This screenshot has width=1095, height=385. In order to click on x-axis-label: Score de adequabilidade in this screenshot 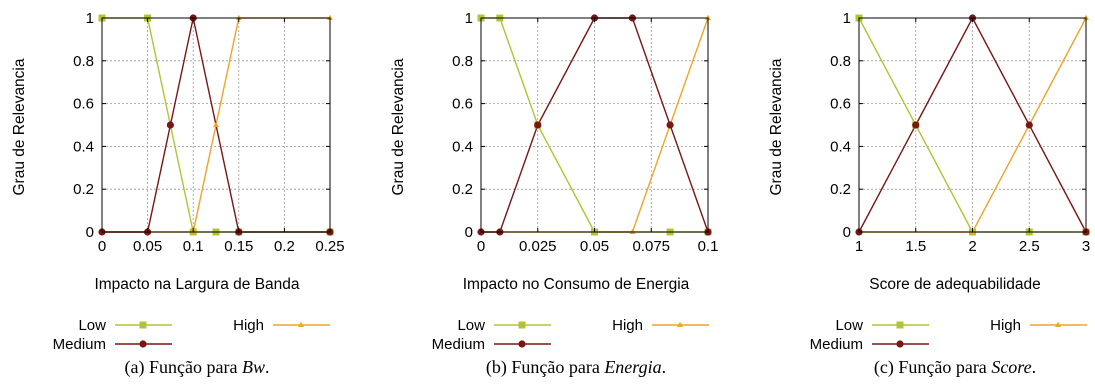, I will do `click(955, 284)`.